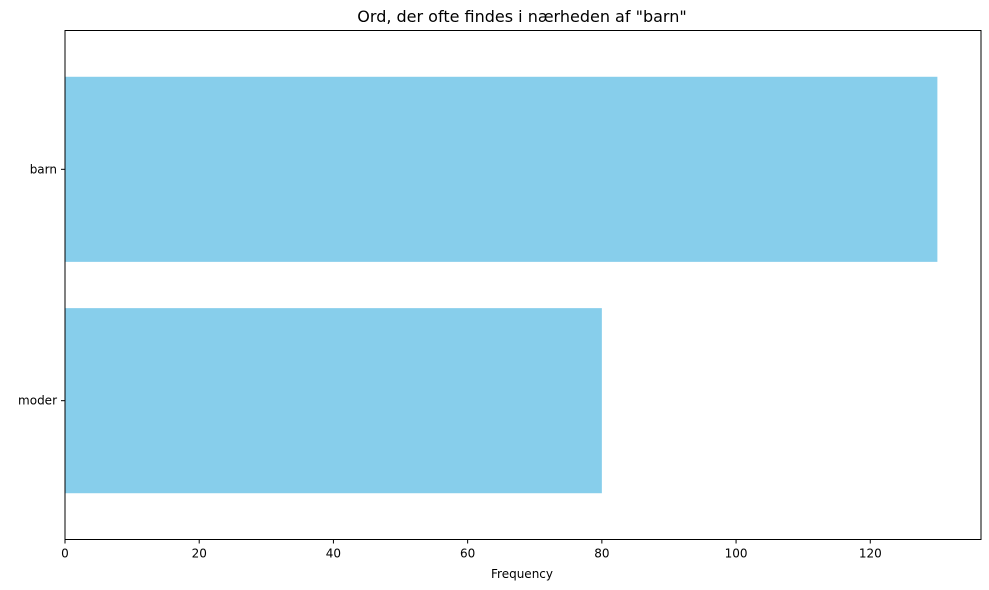  I want to click on x-axis-label: Frequency, so click(522, 574).